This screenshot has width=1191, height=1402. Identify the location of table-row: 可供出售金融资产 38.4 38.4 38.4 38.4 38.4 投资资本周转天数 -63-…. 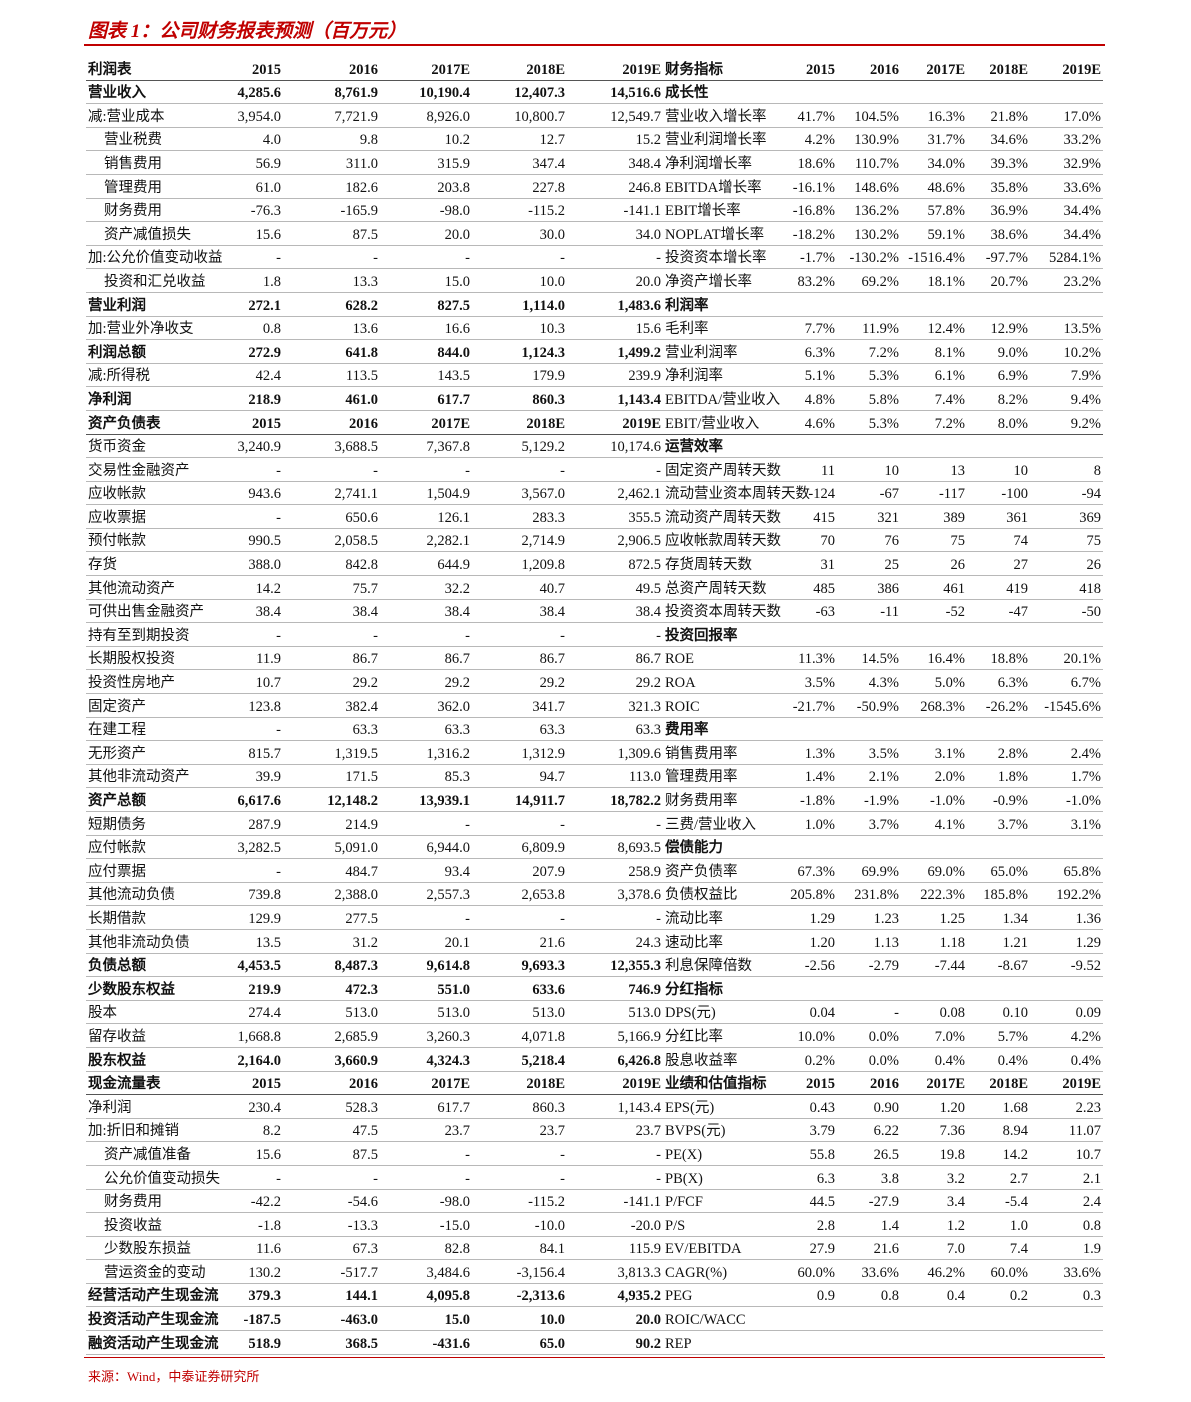
(594, 611).